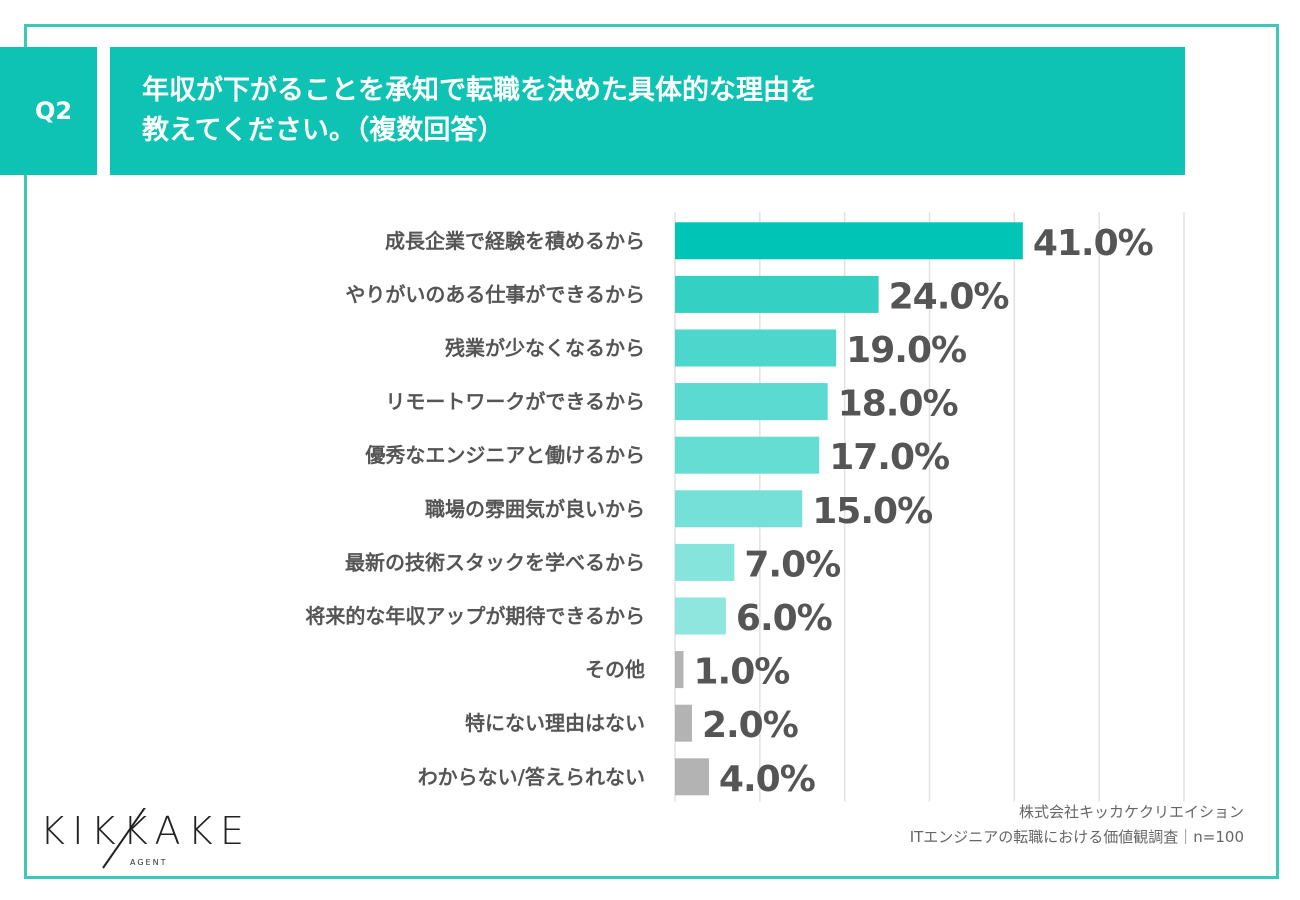 The image size is (1300, 900). I want to click on title-line-2: 教えてください。（複数回答）, so click(323, 130).